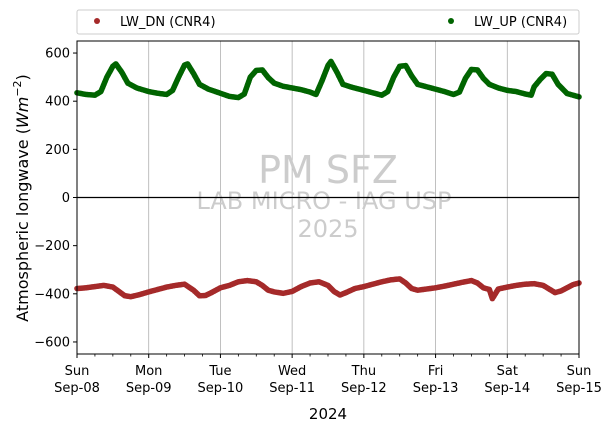  Describe the element at coordinates (328, 414) in the screenshot. I see `x-axis-label: 2024` at that location.